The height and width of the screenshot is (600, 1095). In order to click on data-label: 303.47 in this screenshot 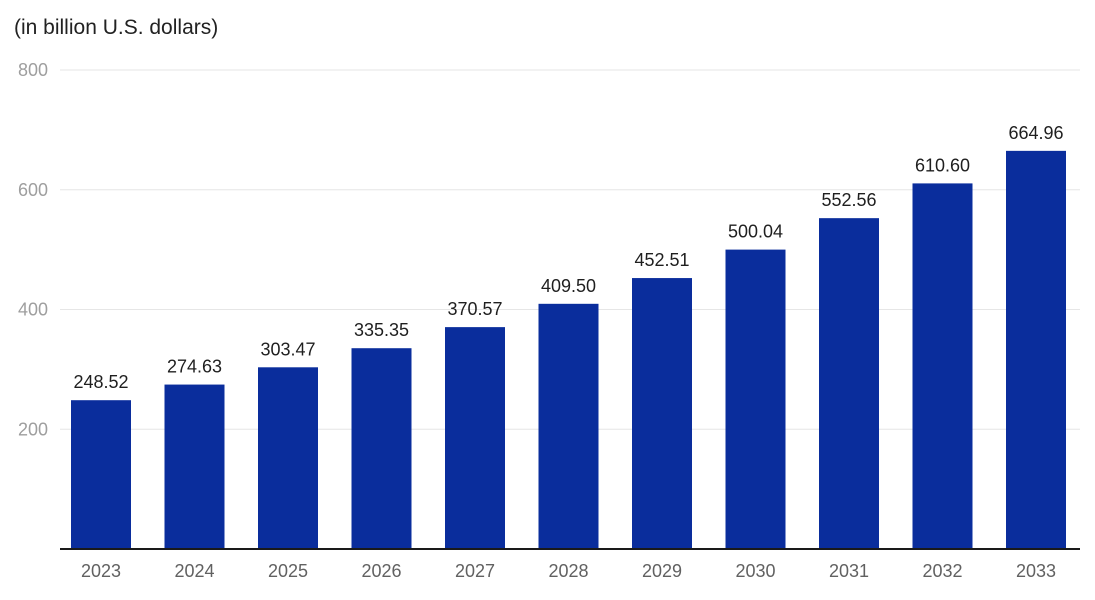, I will do `click(287, 349)`.